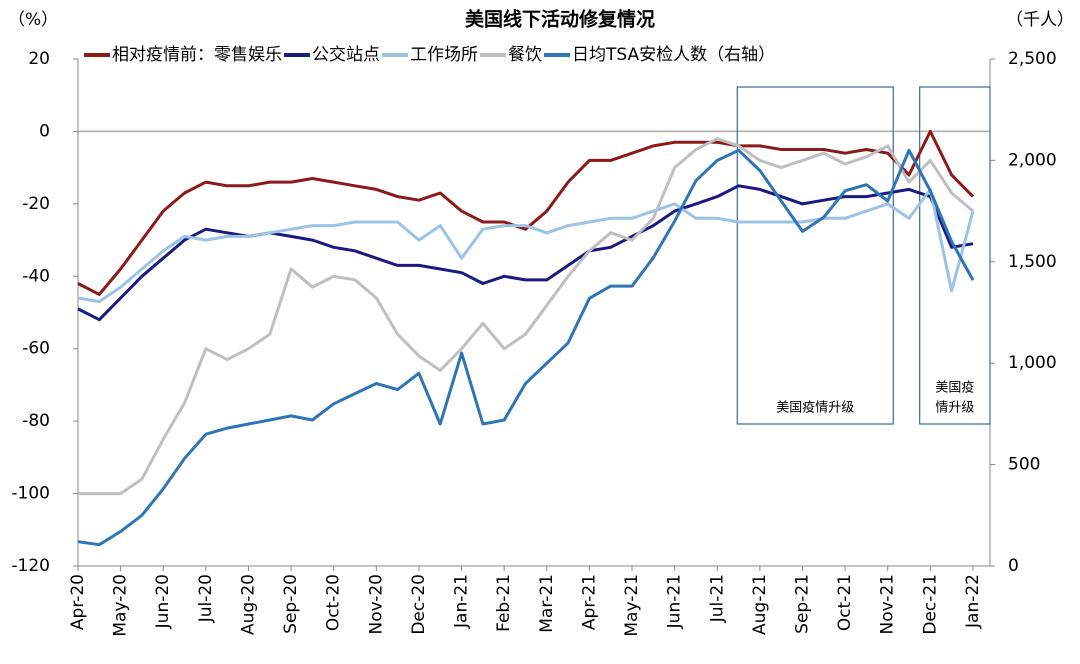 The image size is (1080, 664). Describe the element at coordinates (526, 245) in the screenshot. I see `series-line` at that location.